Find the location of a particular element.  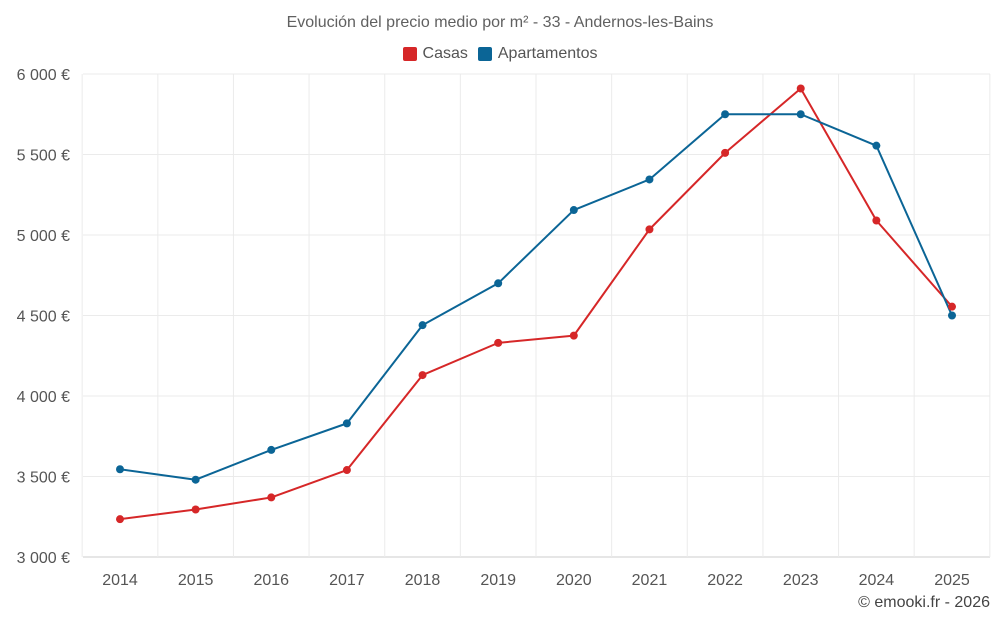

legend-item-apartamentos: Apartamentos is located at coordinates (537, 54).